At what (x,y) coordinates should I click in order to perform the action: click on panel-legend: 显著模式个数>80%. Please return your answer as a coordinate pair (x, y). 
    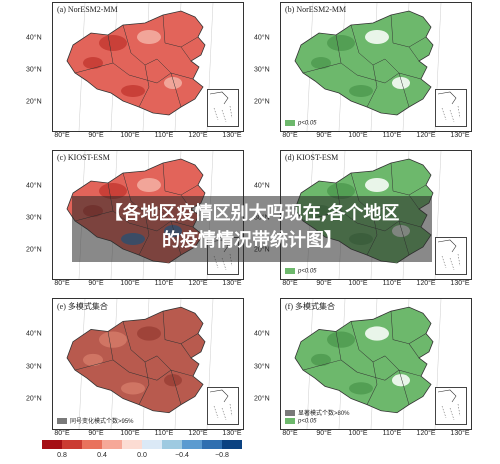
    Looking at the image, I should click on (317, 412).